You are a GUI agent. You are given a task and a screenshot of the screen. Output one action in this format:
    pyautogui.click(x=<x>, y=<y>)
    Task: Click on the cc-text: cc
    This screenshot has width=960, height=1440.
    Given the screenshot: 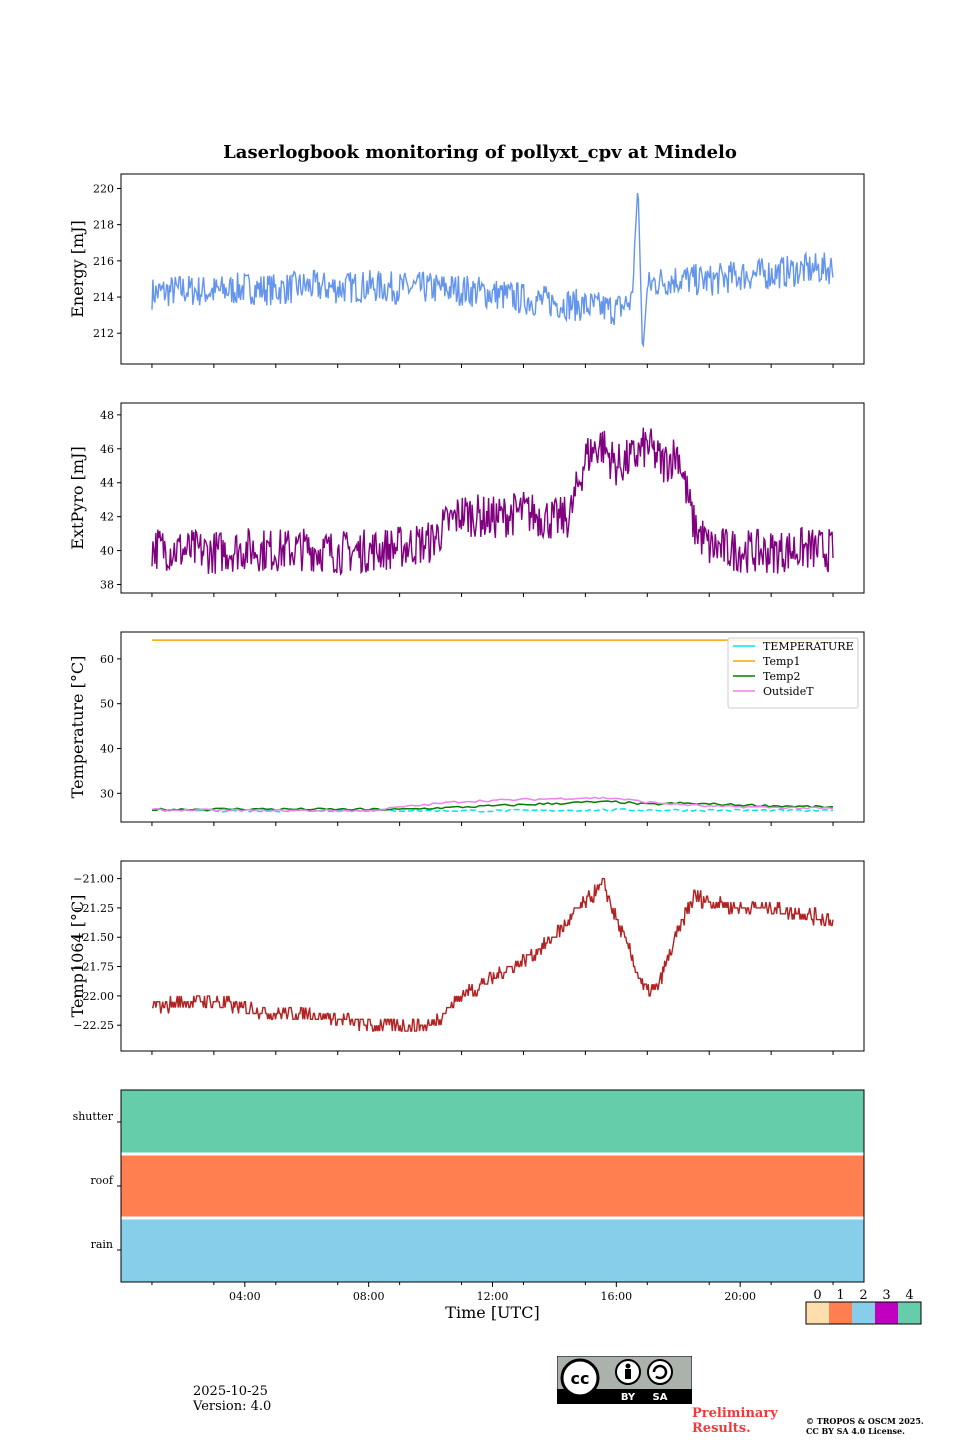 What is the action you would take?
    pyautogui.click(x=580, y=1378)
    